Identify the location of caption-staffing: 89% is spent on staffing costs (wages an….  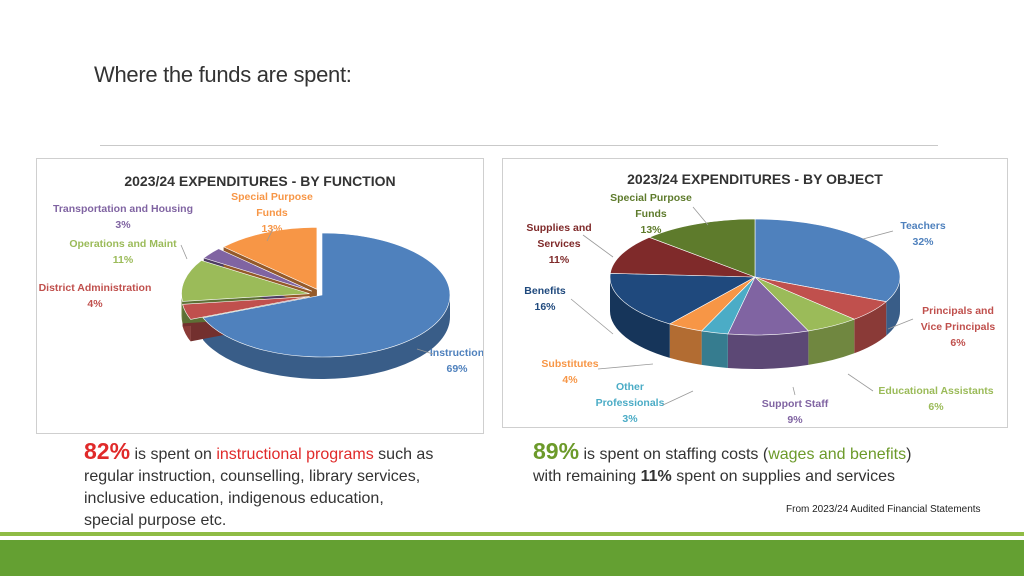
(729, 464).